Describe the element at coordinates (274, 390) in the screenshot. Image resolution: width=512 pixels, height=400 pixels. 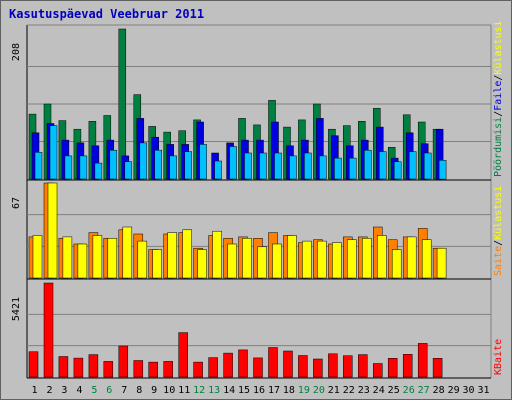
I see `x-tick-label-17: 17` at that location.